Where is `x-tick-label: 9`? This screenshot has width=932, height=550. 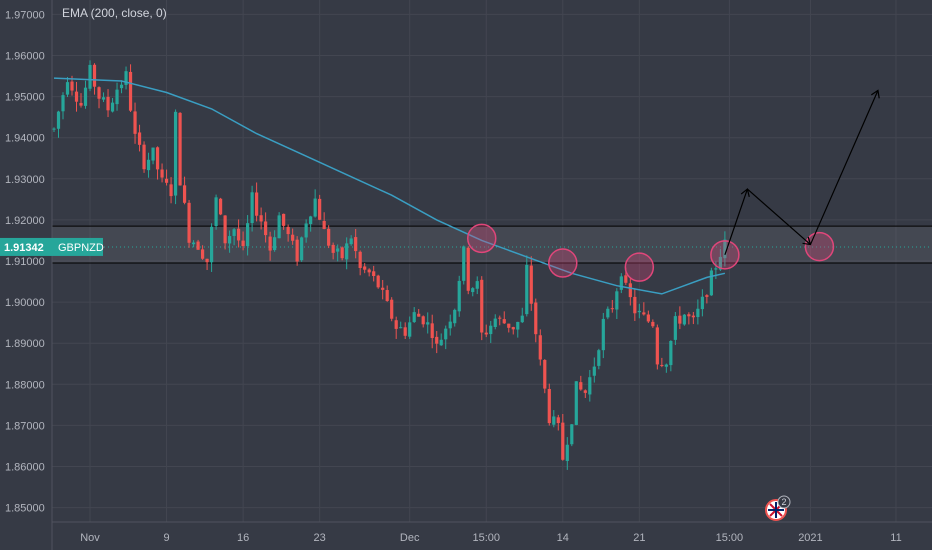 x-tick-label: 9 is located at coordinates (167, 538).